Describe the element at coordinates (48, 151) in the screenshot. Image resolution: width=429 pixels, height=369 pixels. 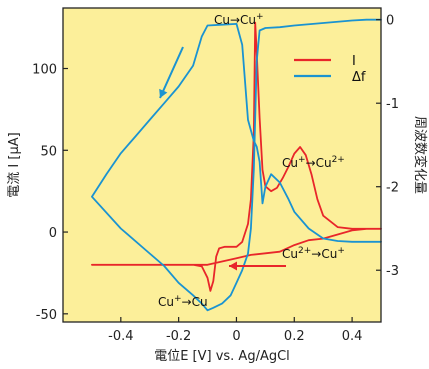
I see `y-tick-label: 50` at that location.